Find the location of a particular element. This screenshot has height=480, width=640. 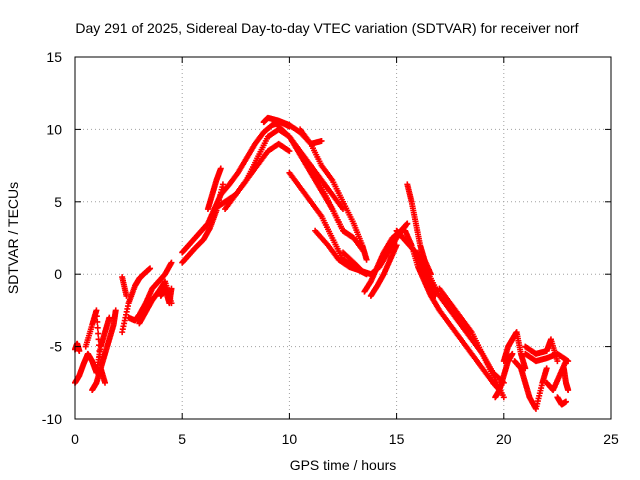

x-tick-label: 10 is located at coordinates (290, 439).